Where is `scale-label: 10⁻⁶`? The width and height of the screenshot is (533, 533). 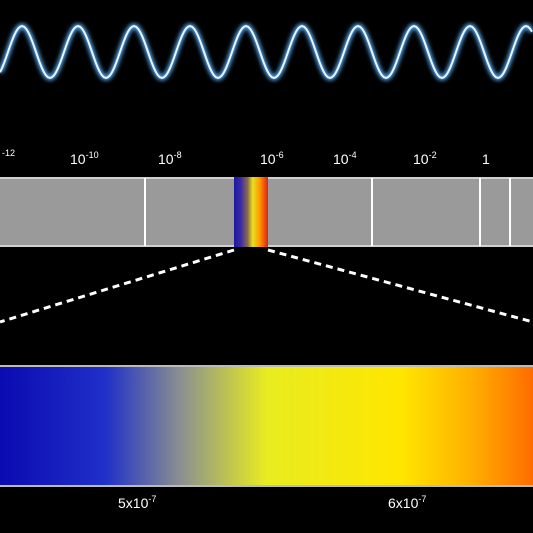 scale-label: 10⁻⁶ is located at coordinates (272, 158).